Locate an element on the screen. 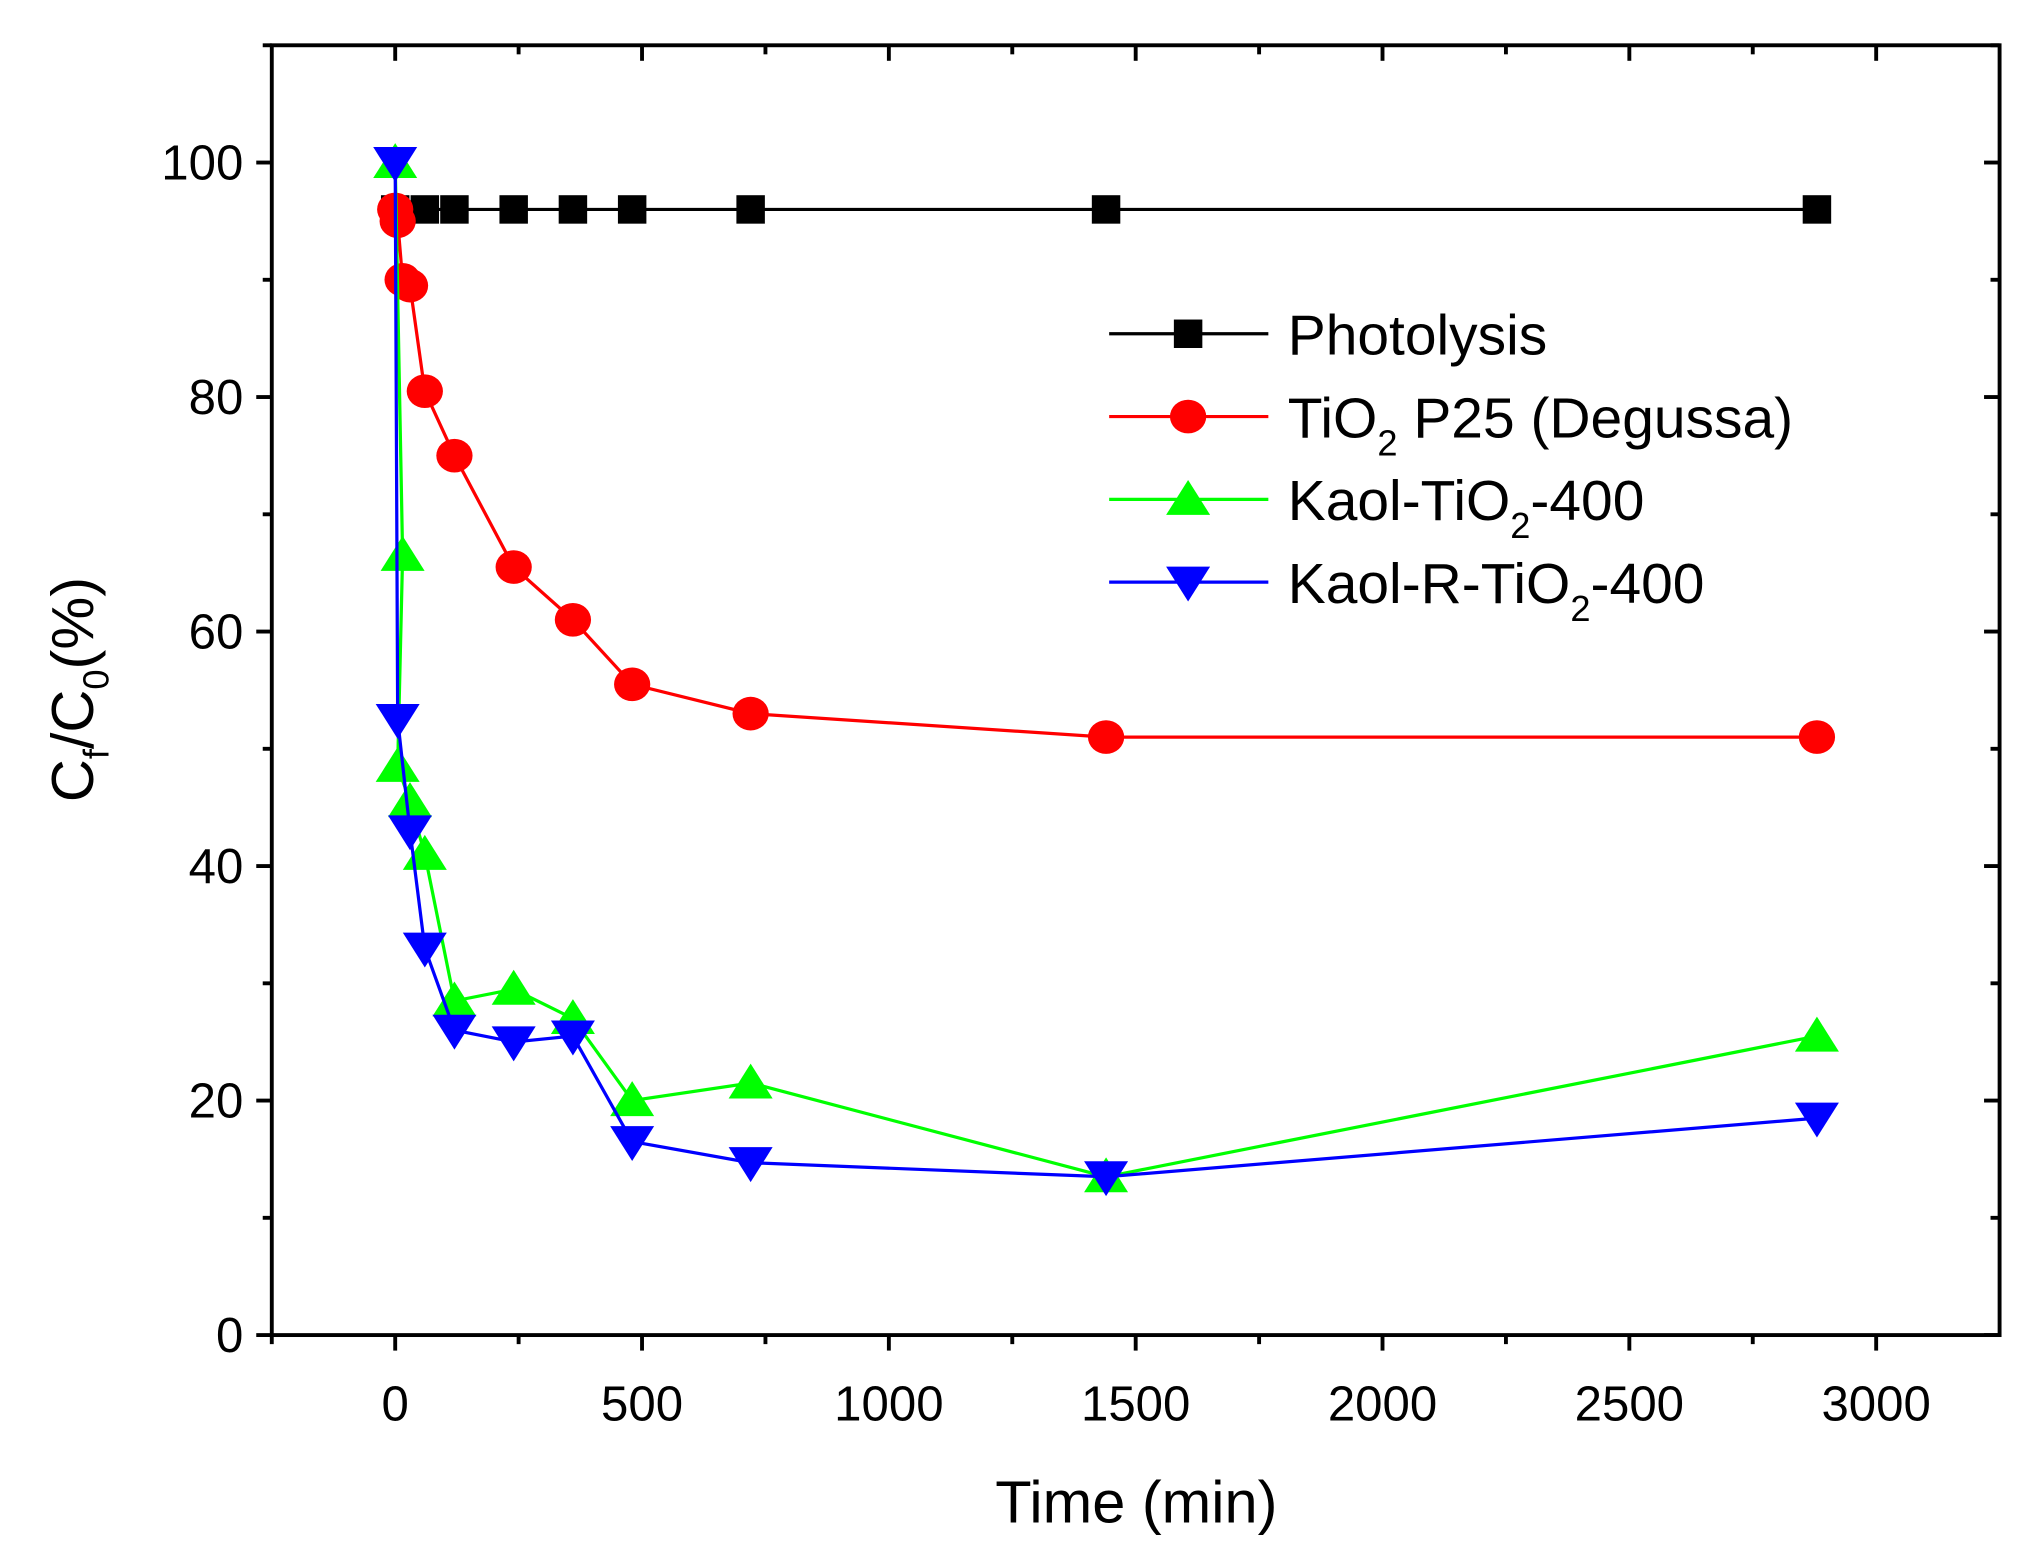  y-tick-label: 40 is located at coordinates (216, 866).